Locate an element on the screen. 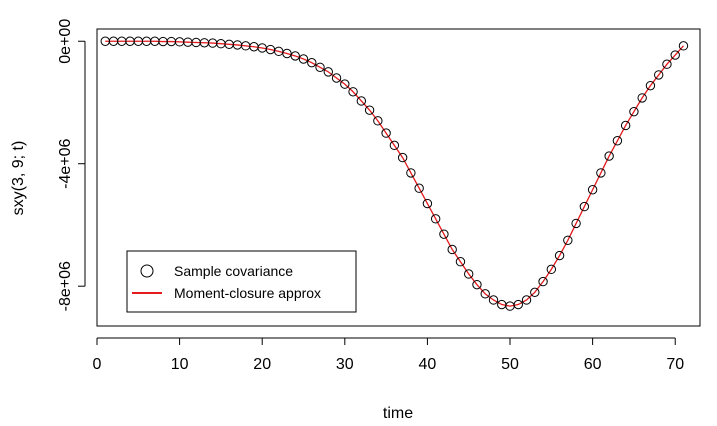 This screenshot has width=717, height=426. legend-box is located at coordinates (241, 281).